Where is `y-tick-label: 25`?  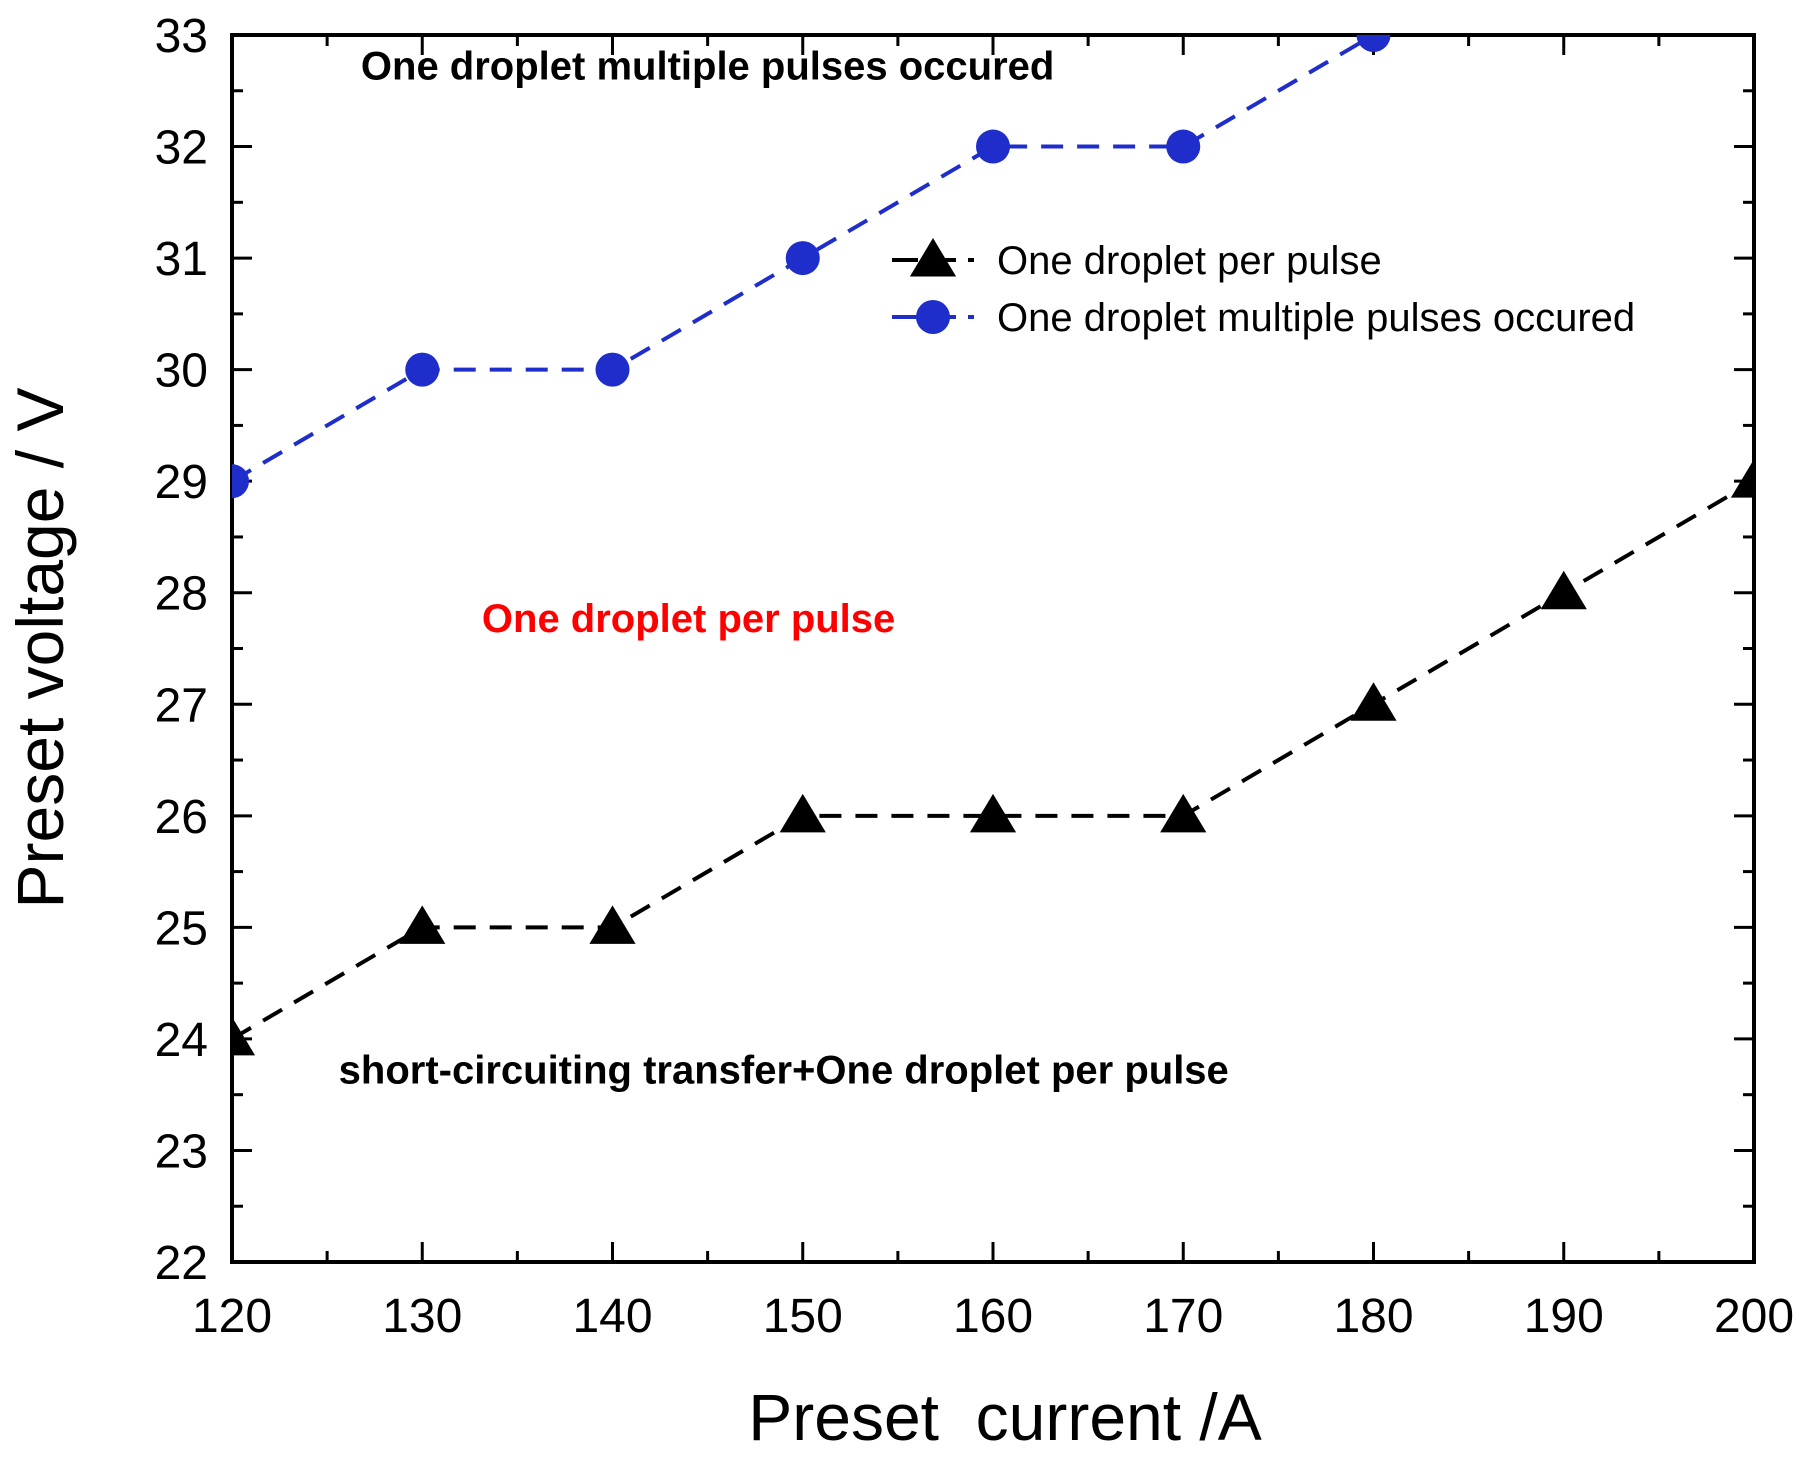 y-tick-label: 25 is located at coordinates (181, 928).